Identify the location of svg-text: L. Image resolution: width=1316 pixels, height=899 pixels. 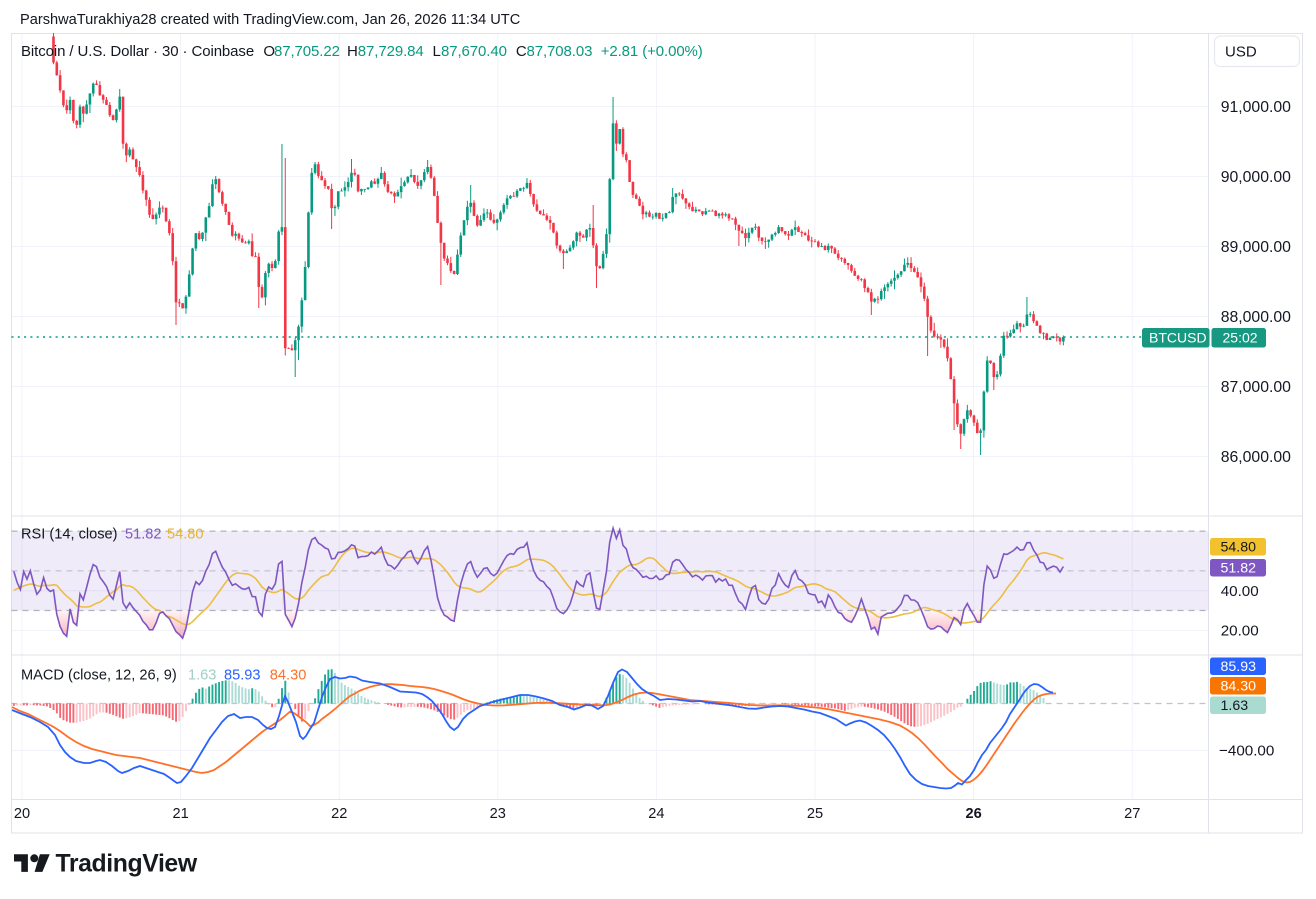
(437, 51).